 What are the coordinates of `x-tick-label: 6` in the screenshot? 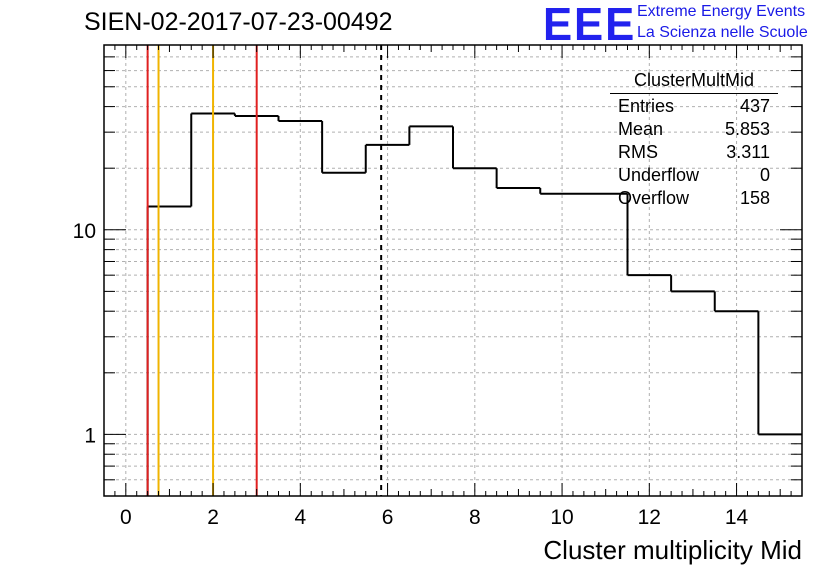 It's located at (388, 517).